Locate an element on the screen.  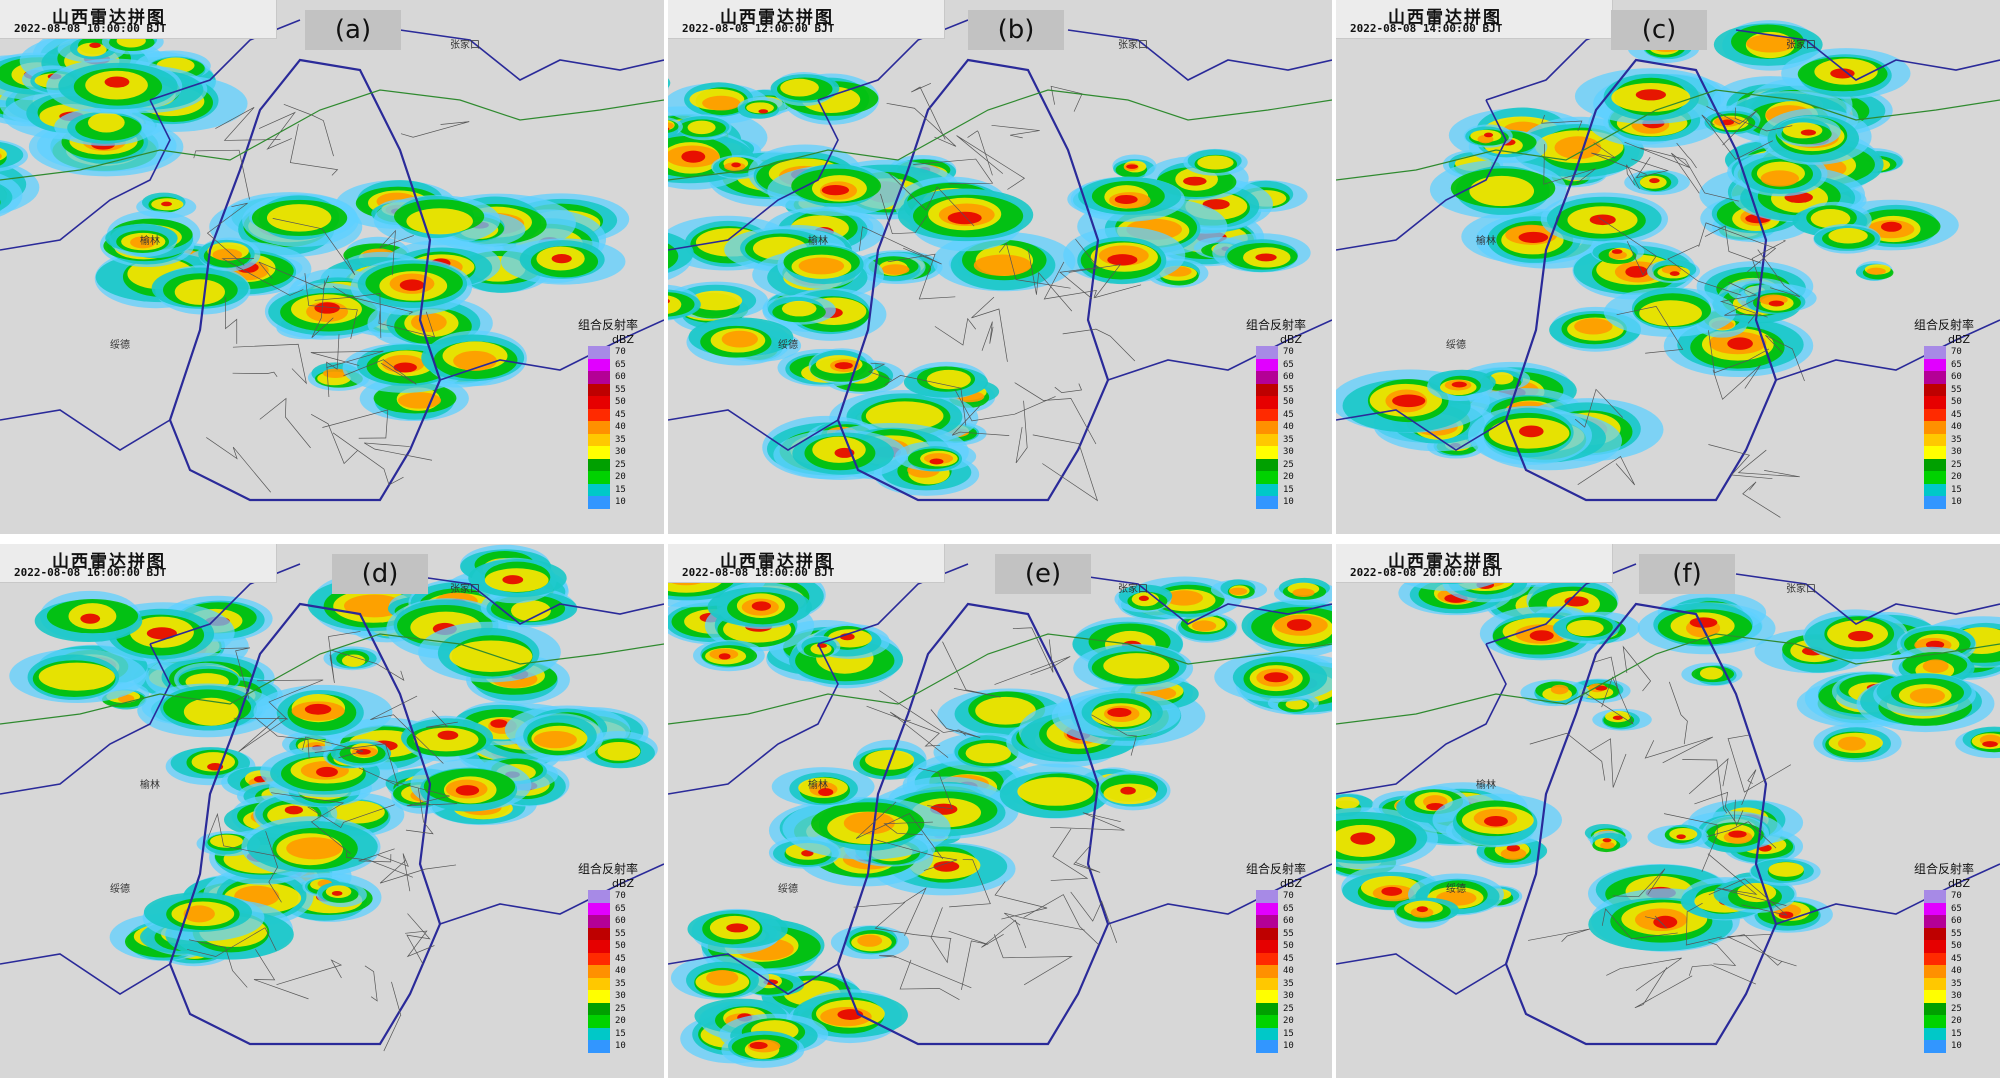
panel-time: 2022-08-08 18:00:00 BJT is located at coordinates (758, 572).